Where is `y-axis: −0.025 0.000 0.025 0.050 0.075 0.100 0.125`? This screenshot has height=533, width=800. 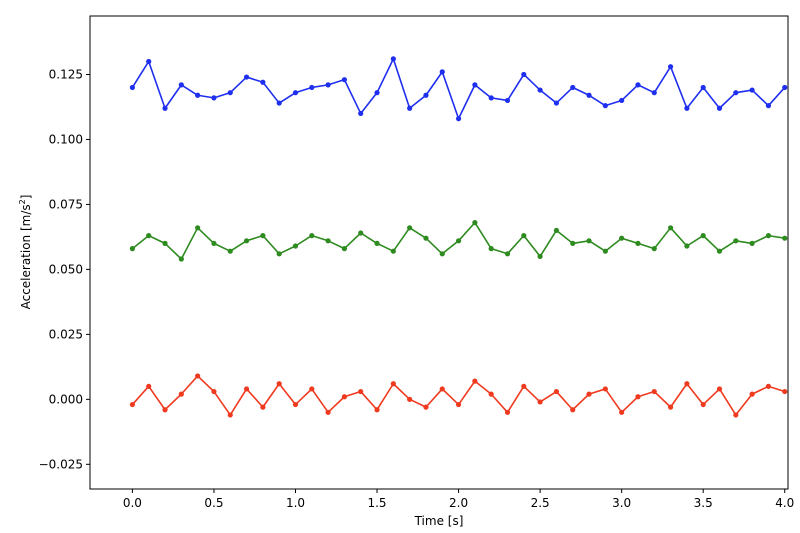 y-axis: −0.025 0.000 0.025 0.050 0.075 0.100 0.125 is located at coordinates (64, 269).